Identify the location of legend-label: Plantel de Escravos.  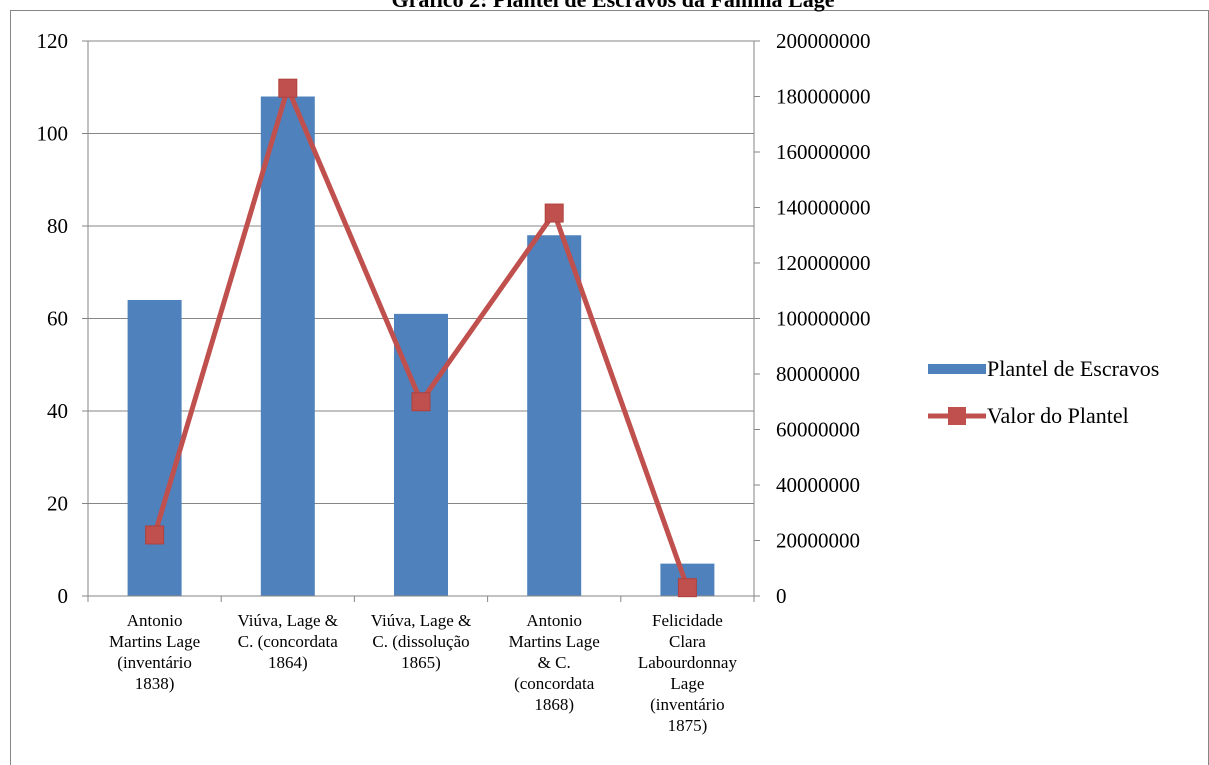
(1073, 368).